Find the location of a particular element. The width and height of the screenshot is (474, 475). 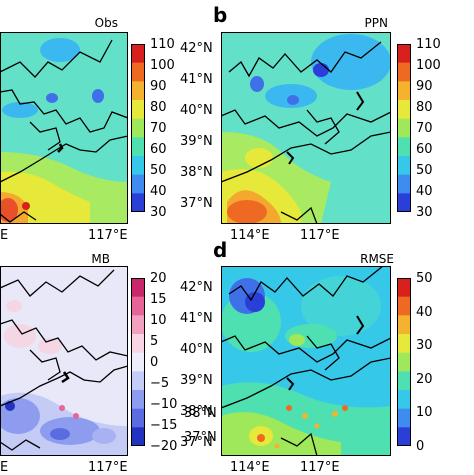

colorbar-b is located at coordinates (404, 128).